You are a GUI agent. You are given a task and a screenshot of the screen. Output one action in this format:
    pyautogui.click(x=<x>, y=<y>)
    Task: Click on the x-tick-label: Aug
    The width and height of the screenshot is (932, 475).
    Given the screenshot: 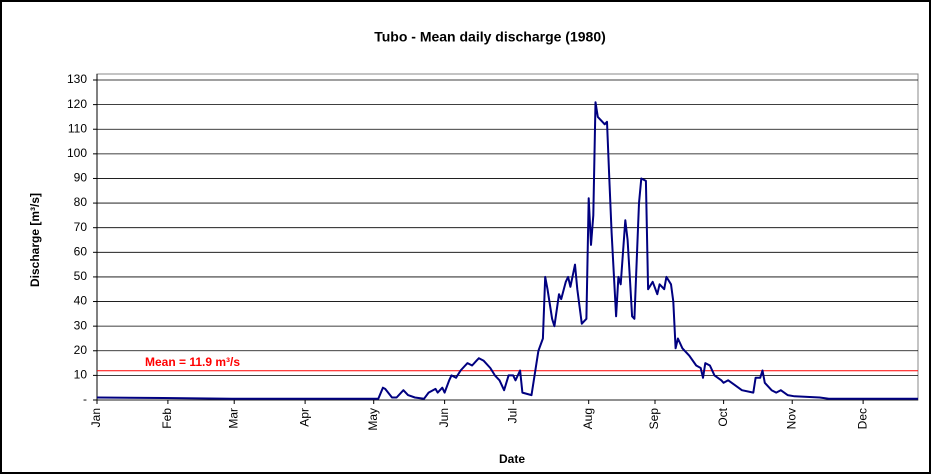 What is the action you would take?
    pyautogui.click(x=588, y=418)
    